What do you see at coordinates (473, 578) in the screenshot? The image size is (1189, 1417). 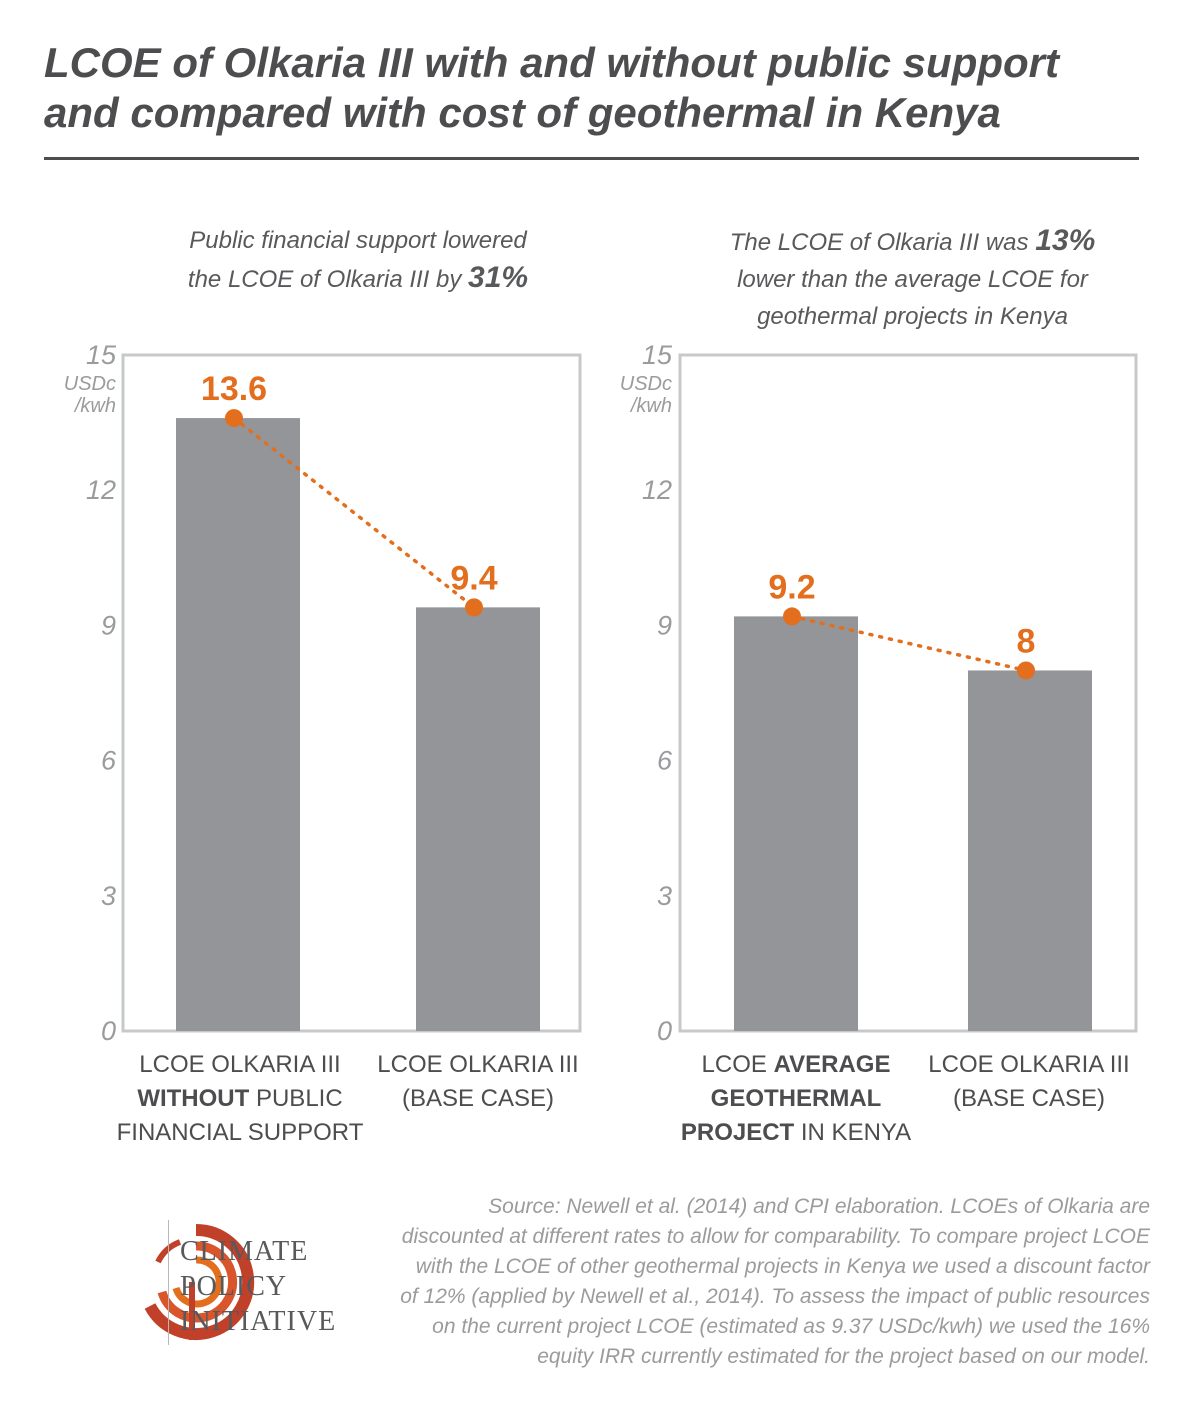 I see `left-value-label-2: 9.4` at bounding box center [473, 578].